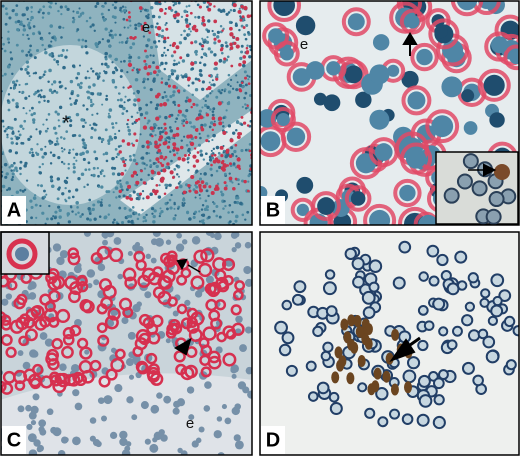 The image size is (520, 456). Describe the element at coordinates (357, 321) in the screenshot. I see `positive-cell` at that location.